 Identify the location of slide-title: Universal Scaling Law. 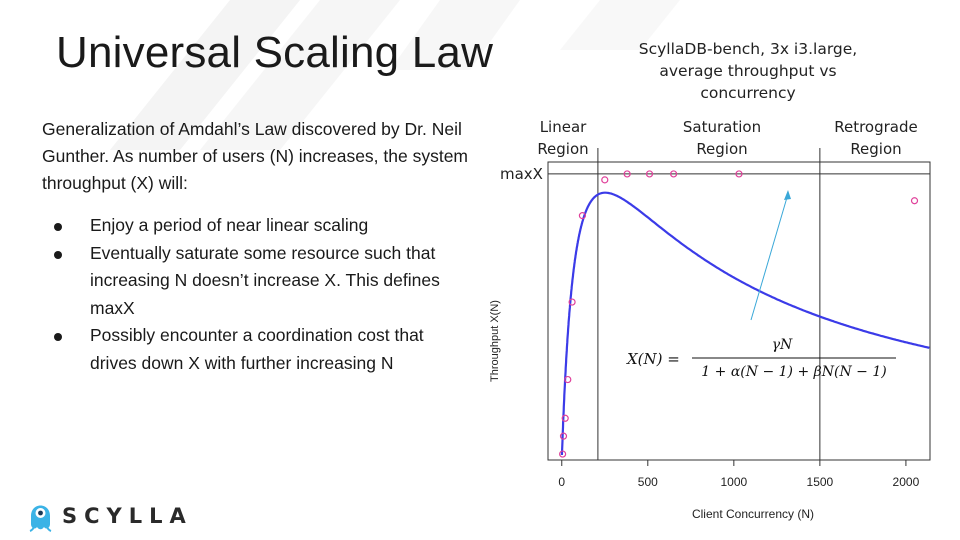
(275, 52).